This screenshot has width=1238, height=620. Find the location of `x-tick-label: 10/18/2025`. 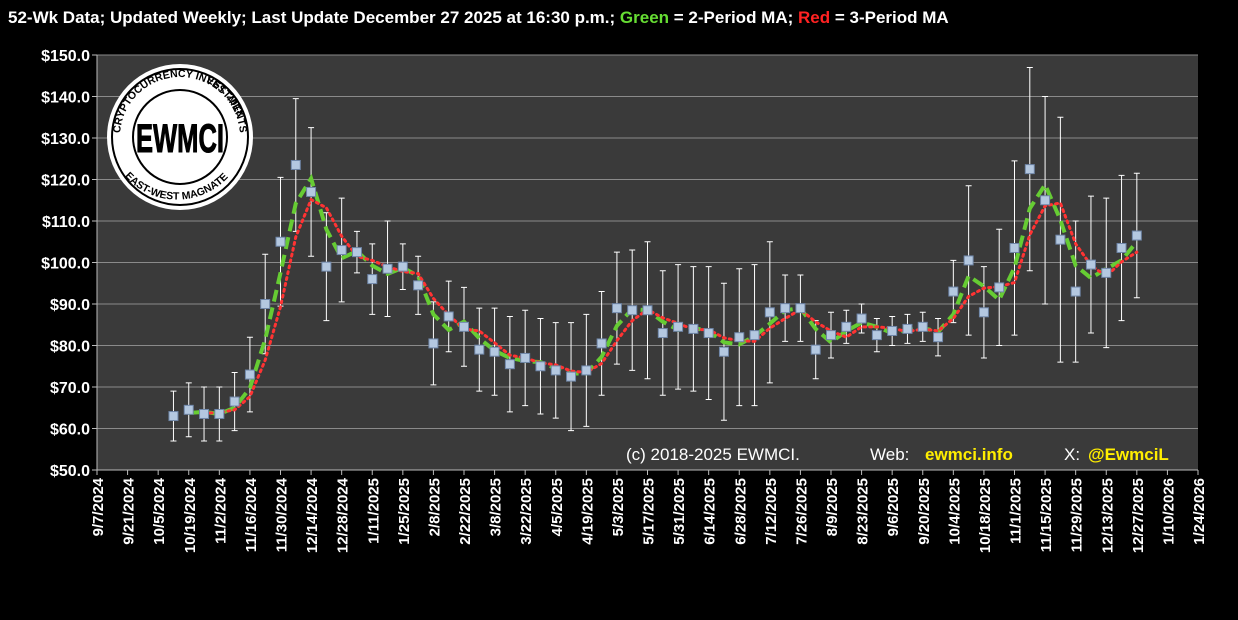

x-tick-label: 10/18/2025 is located at coordinates (985, 515).